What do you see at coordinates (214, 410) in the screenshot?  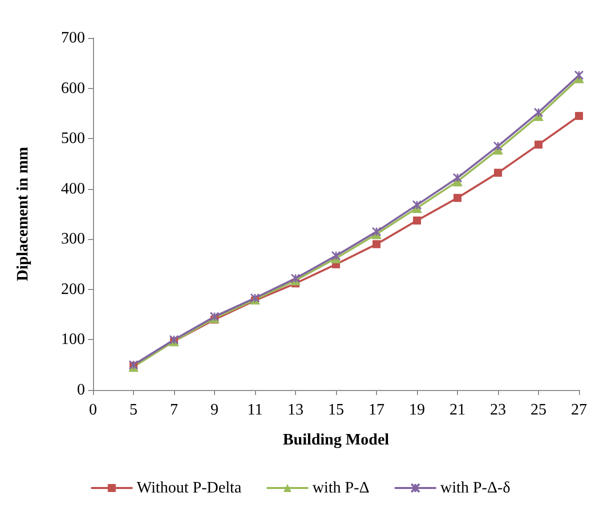 I see `x-tick-label: 9` at bounding box center [214, 410].